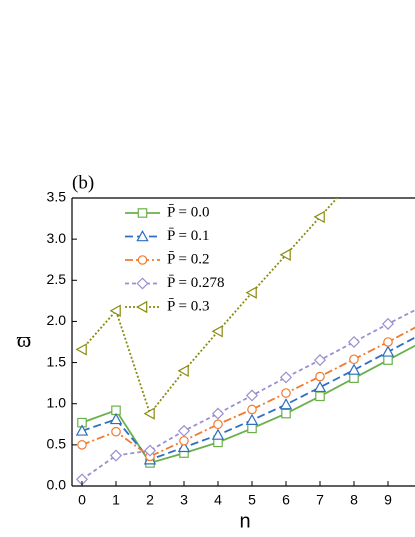 Image resolution: width=415 pixels, height=537 pixels. Describe the element at coordinates (57, 238) in the screenshot. I see `y-tick-label: 3.0` at that location.